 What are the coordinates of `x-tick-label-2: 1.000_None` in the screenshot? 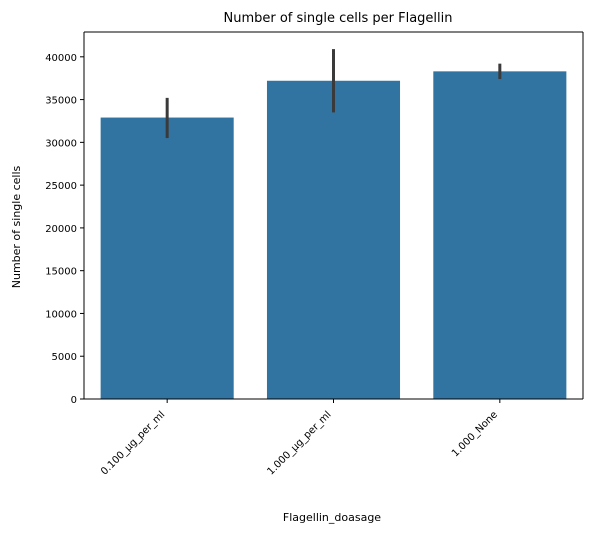 It's located at (475, 434).